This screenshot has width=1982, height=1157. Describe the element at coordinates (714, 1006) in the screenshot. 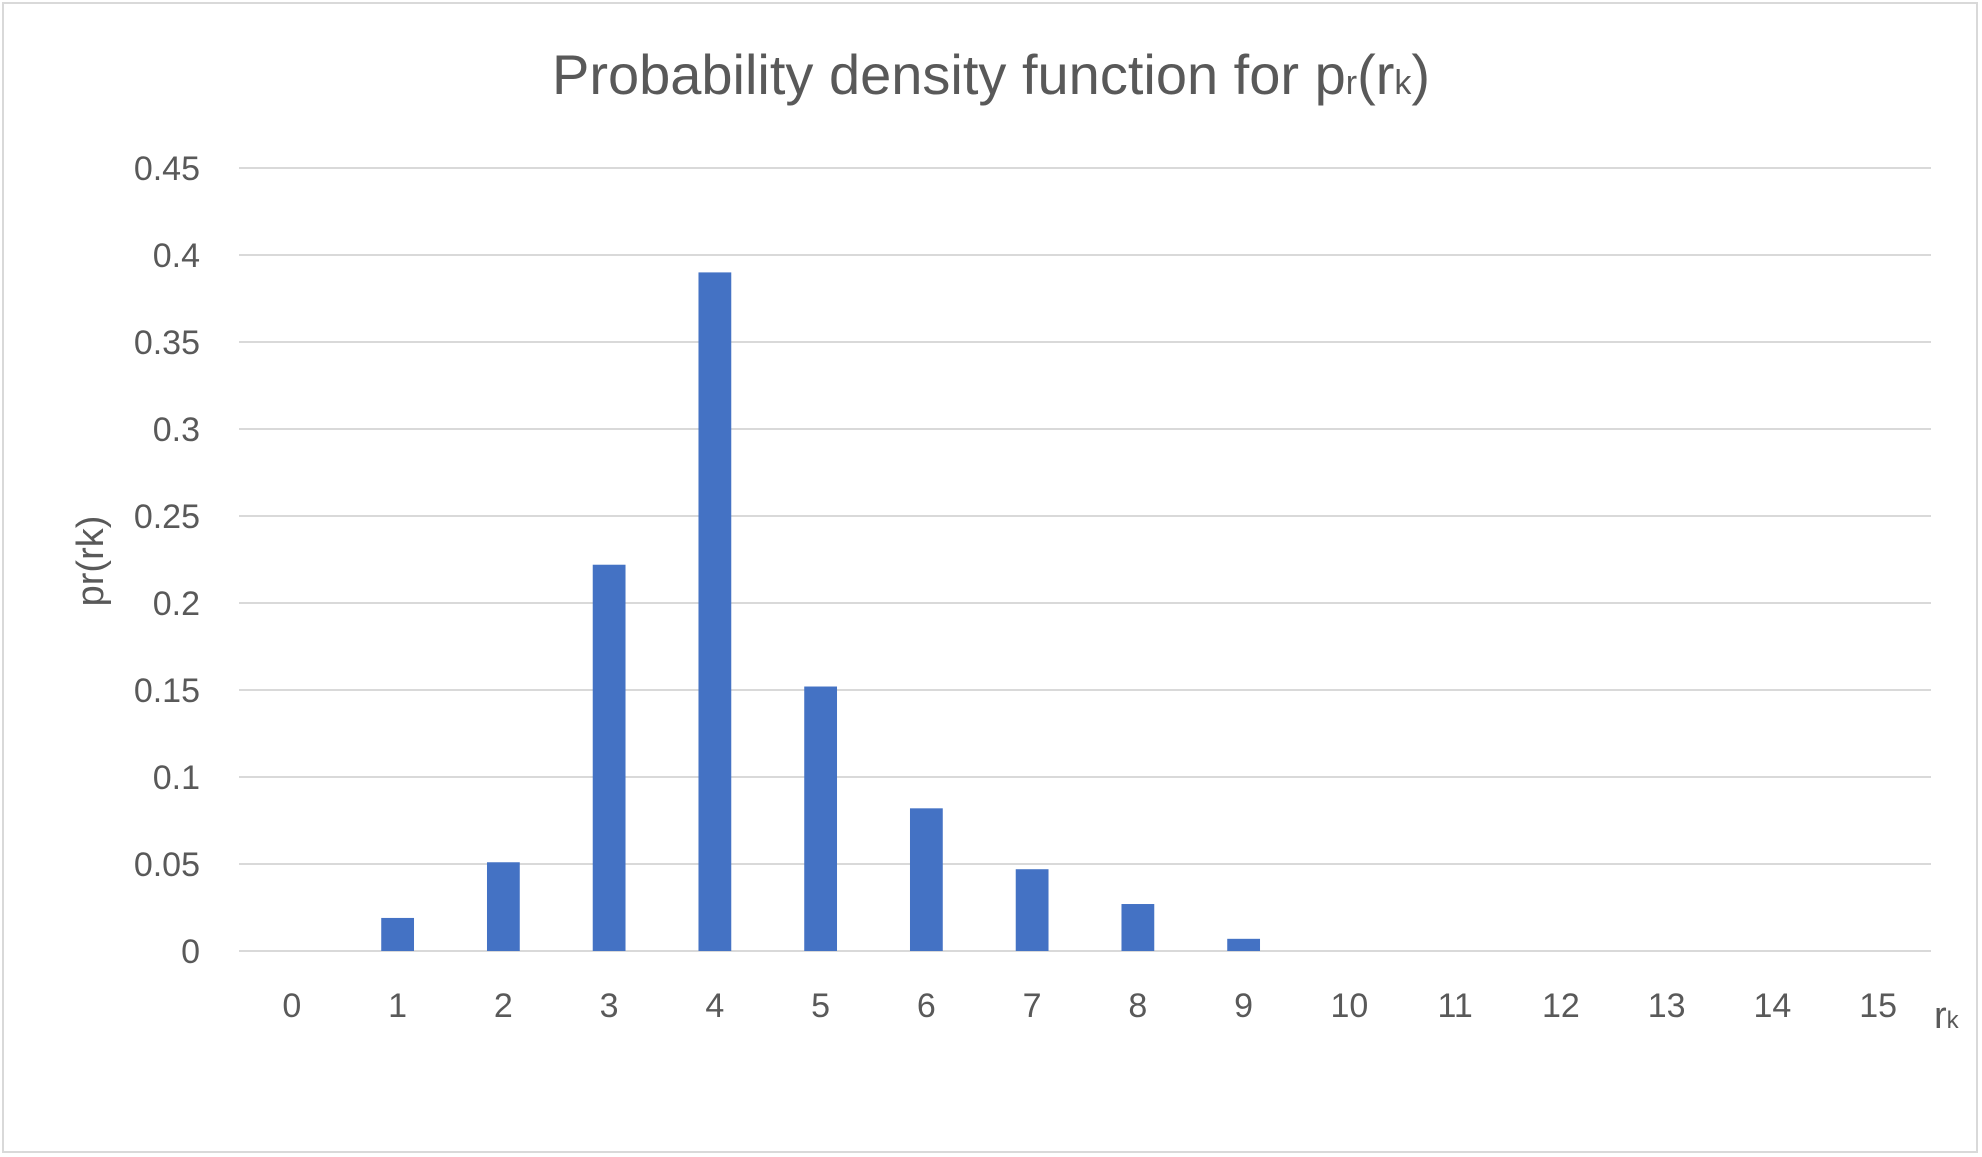

I see `x-tick-label: 4` at that location.